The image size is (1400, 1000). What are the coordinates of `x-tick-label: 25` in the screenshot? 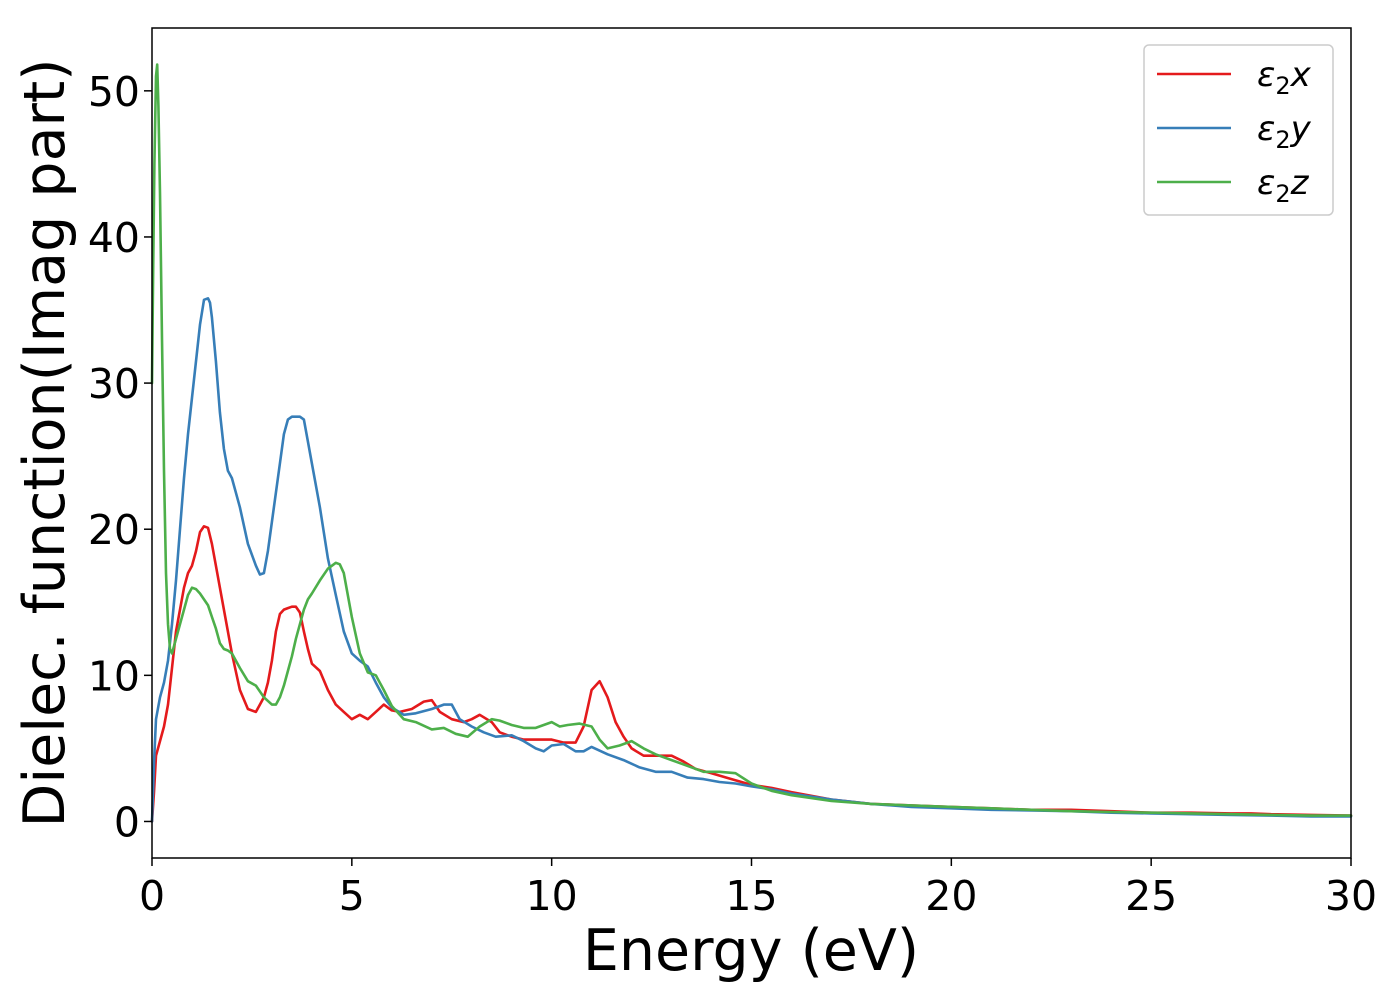 It's located at (1151, 896).